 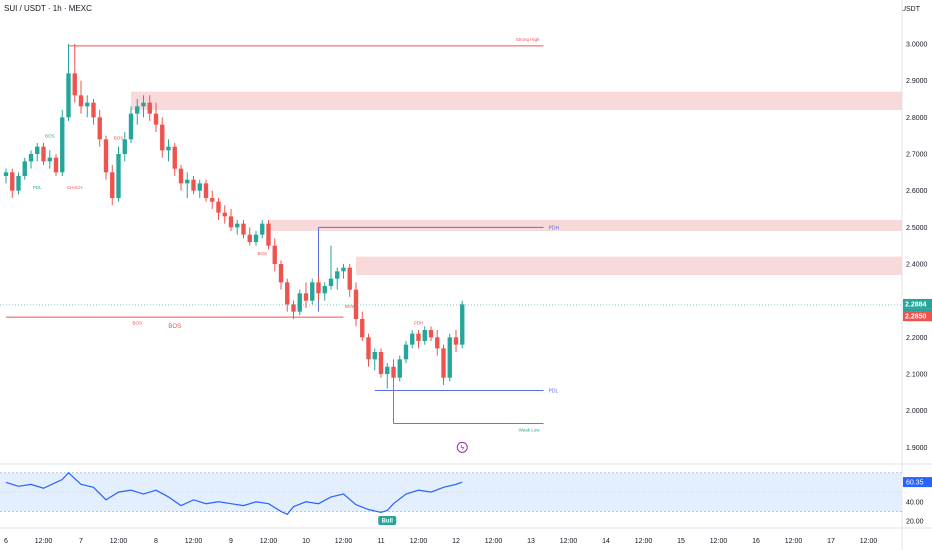 I want to click on time-tick-label: 15, so click(x=681, y=541).